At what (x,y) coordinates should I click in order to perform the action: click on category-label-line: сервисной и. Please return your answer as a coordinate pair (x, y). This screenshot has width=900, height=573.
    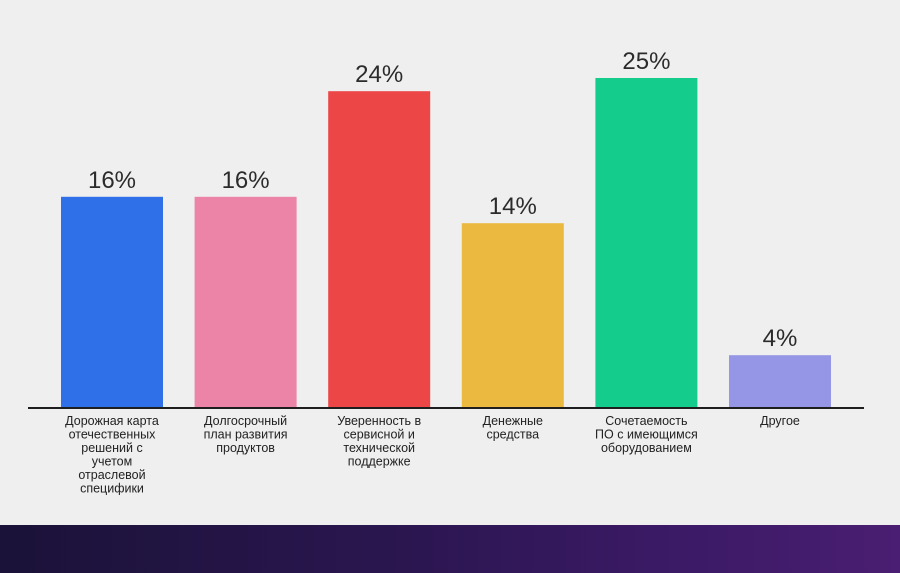
    Looking at the image, I should click on (379, 435).